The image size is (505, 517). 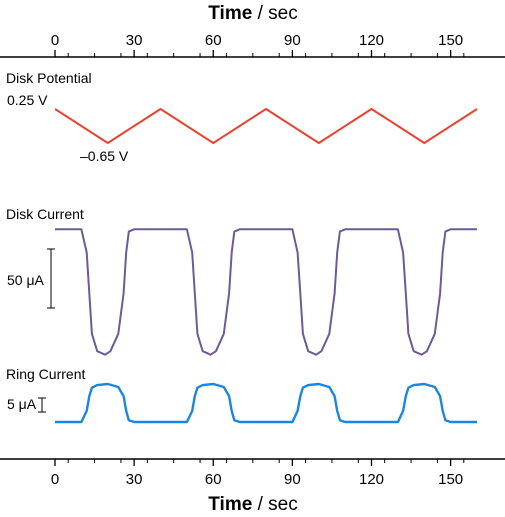 What do you see at coordinates (274, 13) in the screenshot?
I see `top-axis-title-unit: / sec` at bounding box center [274, 13].